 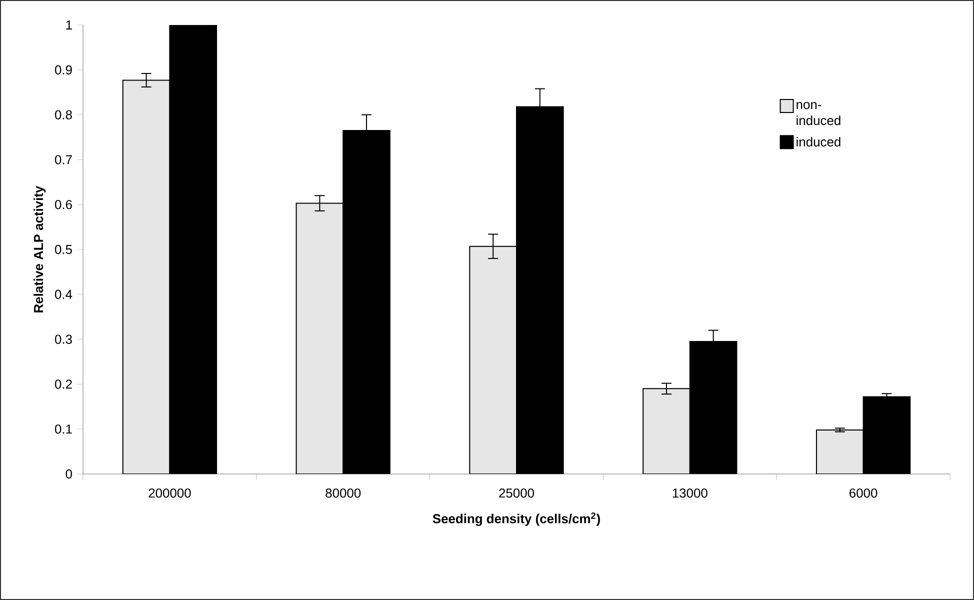 What do you see at coordinates (69, 474) in the screenshot?
I see `y-tick-label: 0` at bounding box center [69, 474].